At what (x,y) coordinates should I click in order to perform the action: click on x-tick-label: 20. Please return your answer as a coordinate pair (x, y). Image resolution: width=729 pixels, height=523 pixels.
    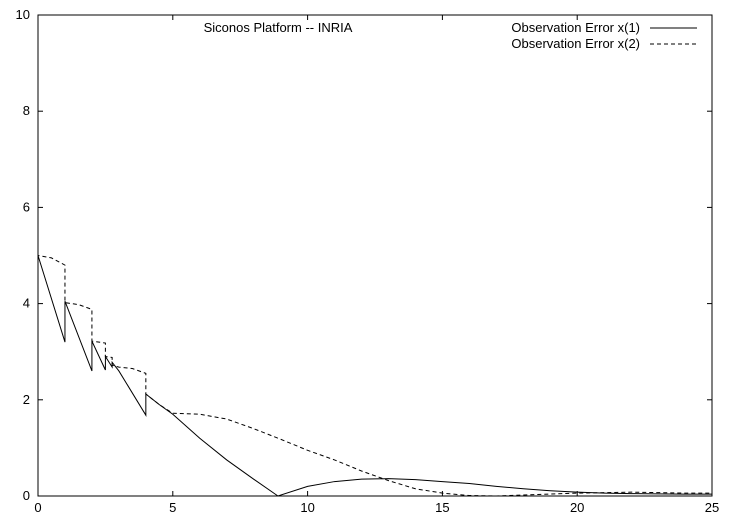
    Looking at the image, I should click on (577, 507).